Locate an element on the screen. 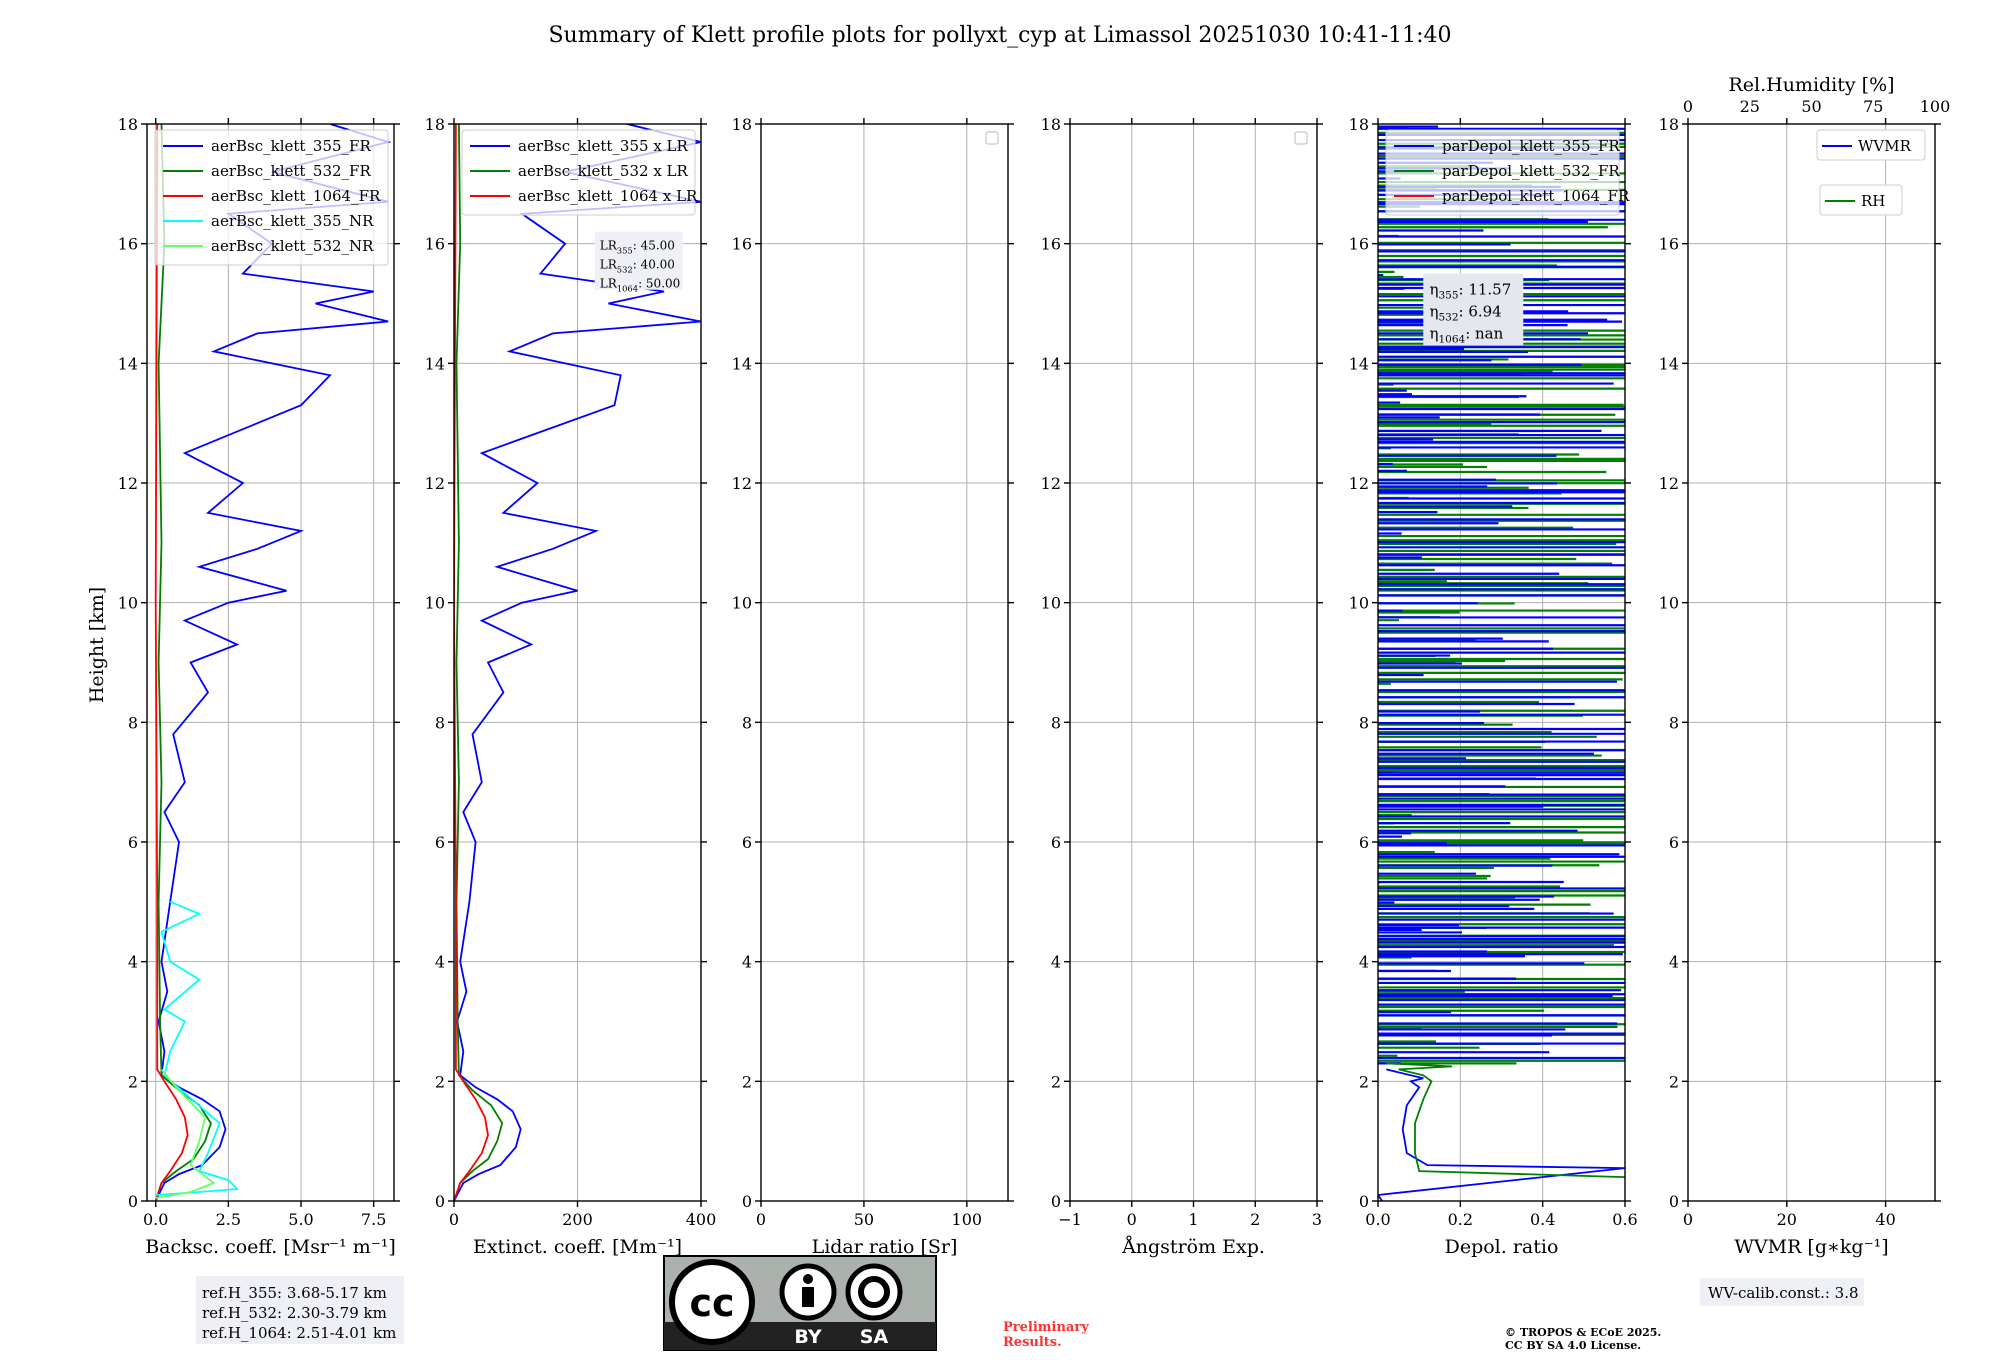 Image resolution: width=2000 pixels, height=1360 pixels. preliminary-label-2: Results. is located at coordinates (1032, 1342).